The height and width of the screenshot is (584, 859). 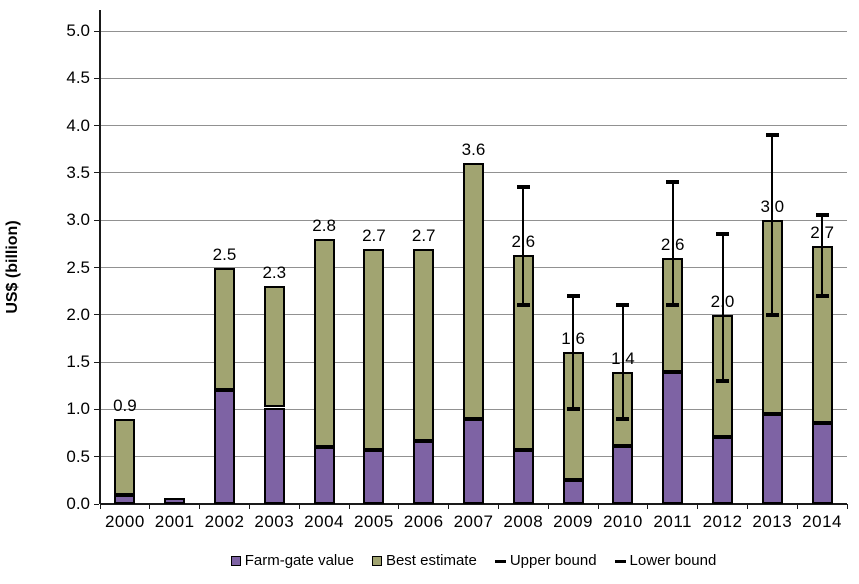 I want to click on legend-label: Best estimate, so click(x=431, y=560).